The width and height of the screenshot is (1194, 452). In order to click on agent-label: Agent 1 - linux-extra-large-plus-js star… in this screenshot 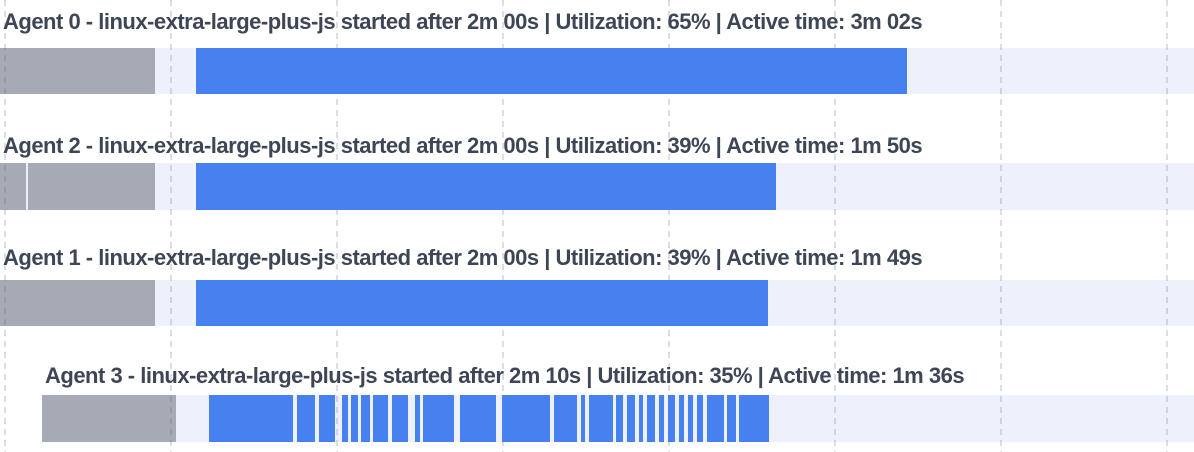, I will do `click(463, 257)`.